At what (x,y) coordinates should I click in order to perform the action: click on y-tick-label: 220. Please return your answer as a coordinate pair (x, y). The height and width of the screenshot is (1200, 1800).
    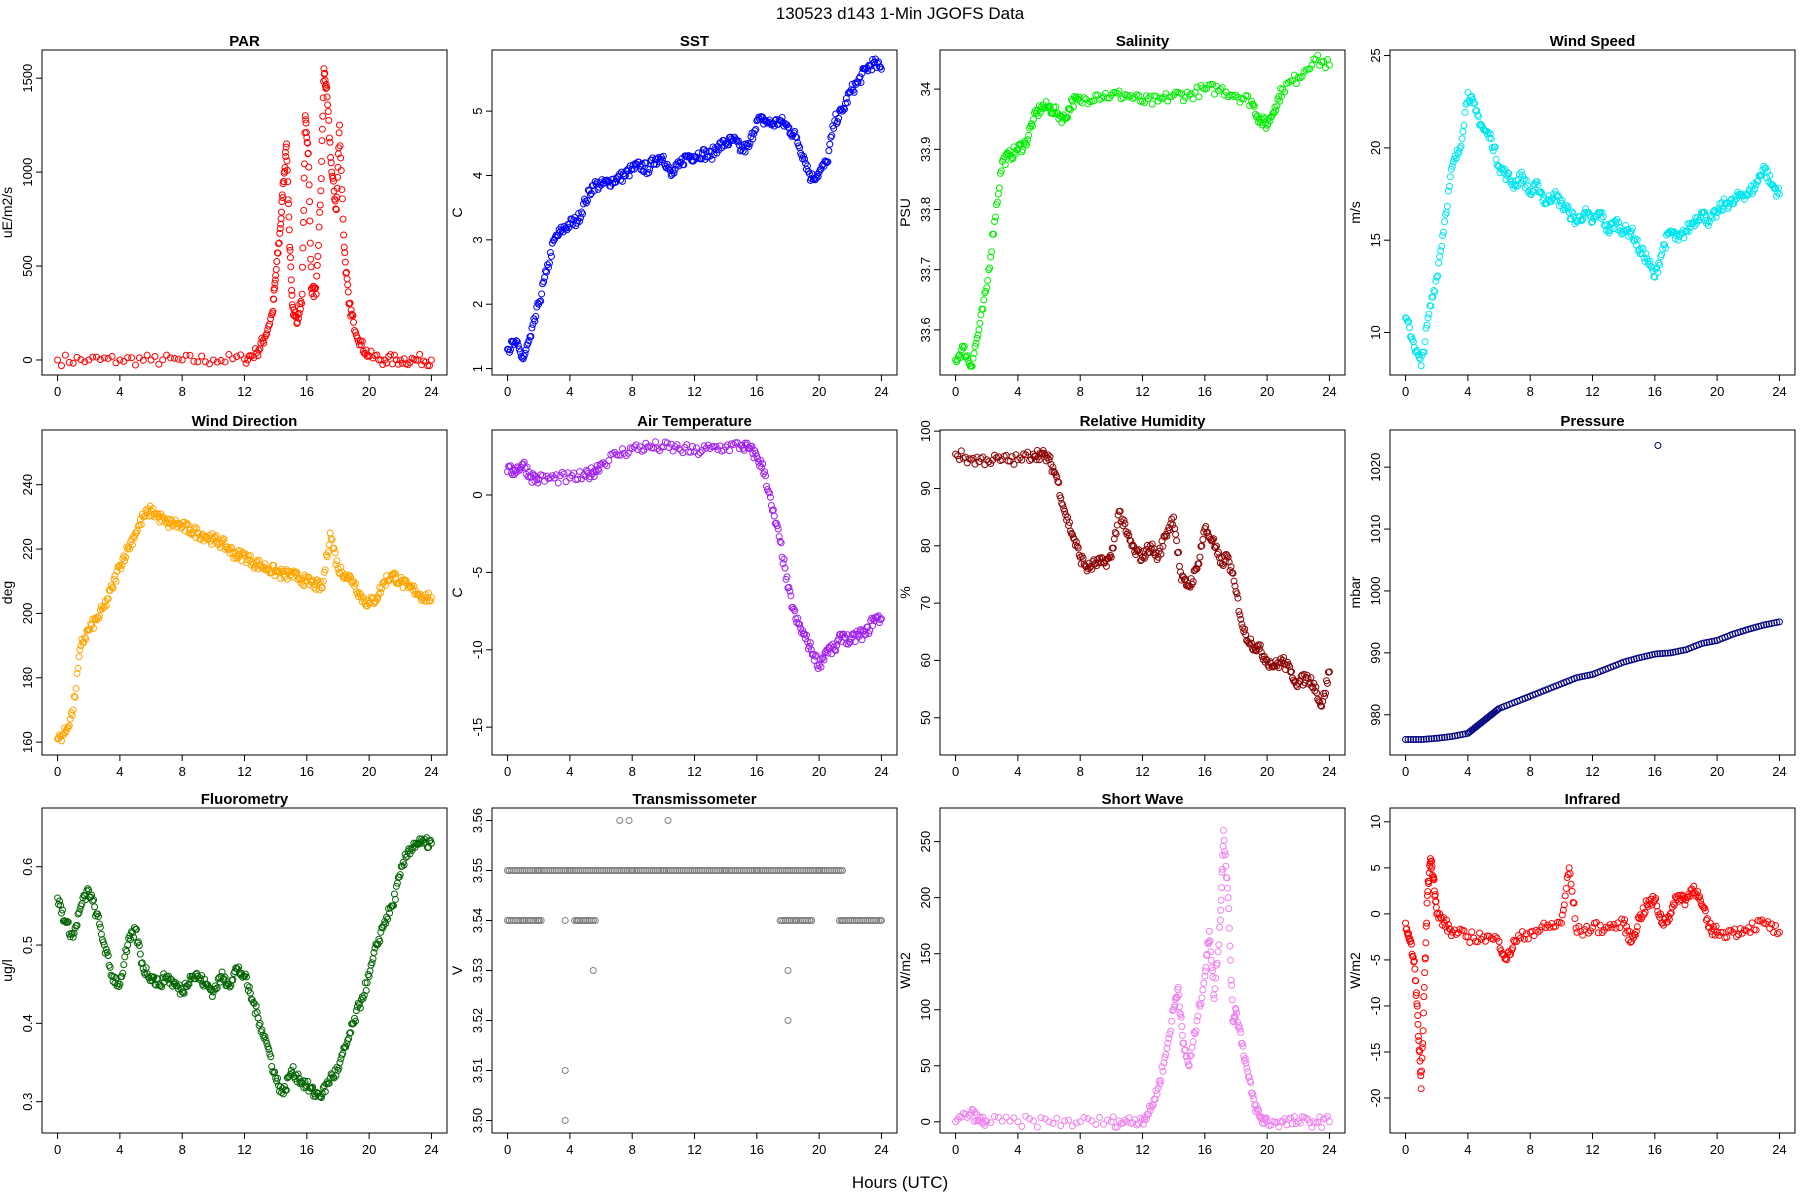
    Looking at the image, I should click on (27, 549).